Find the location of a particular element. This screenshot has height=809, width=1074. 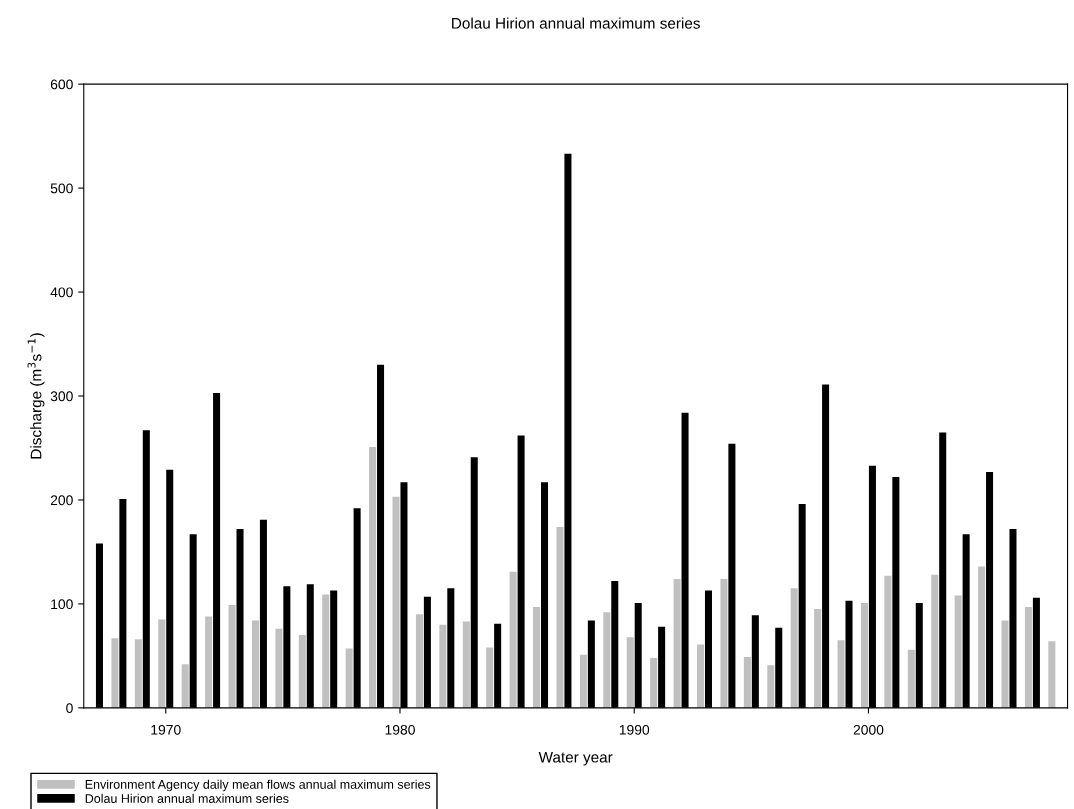

y-tick-label: 100 is located at coordinates (62, 604).